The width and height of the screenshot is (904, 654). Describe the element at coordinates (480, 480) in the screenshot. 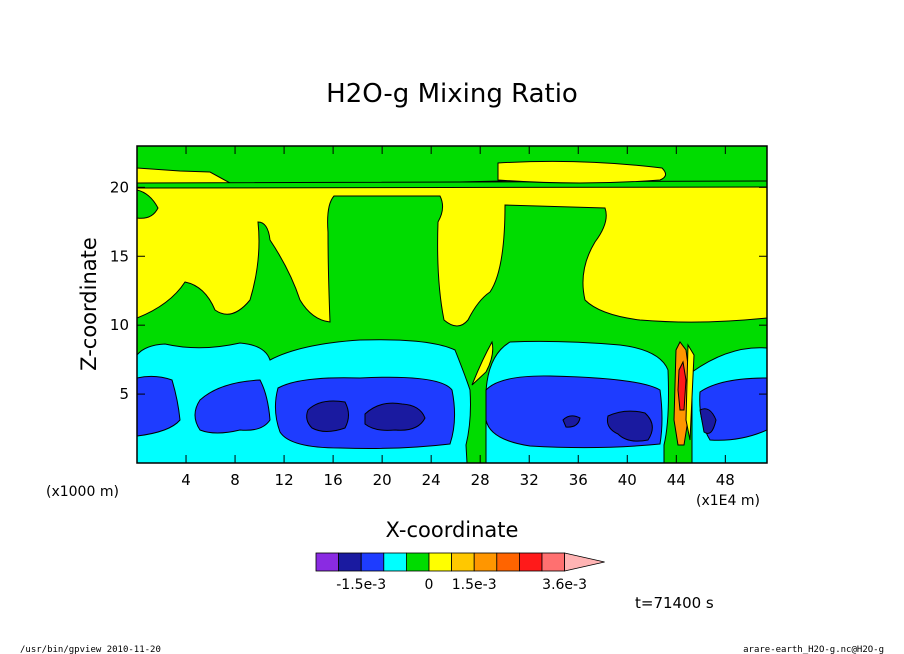

I see `x-tick-label: 28` at that location.